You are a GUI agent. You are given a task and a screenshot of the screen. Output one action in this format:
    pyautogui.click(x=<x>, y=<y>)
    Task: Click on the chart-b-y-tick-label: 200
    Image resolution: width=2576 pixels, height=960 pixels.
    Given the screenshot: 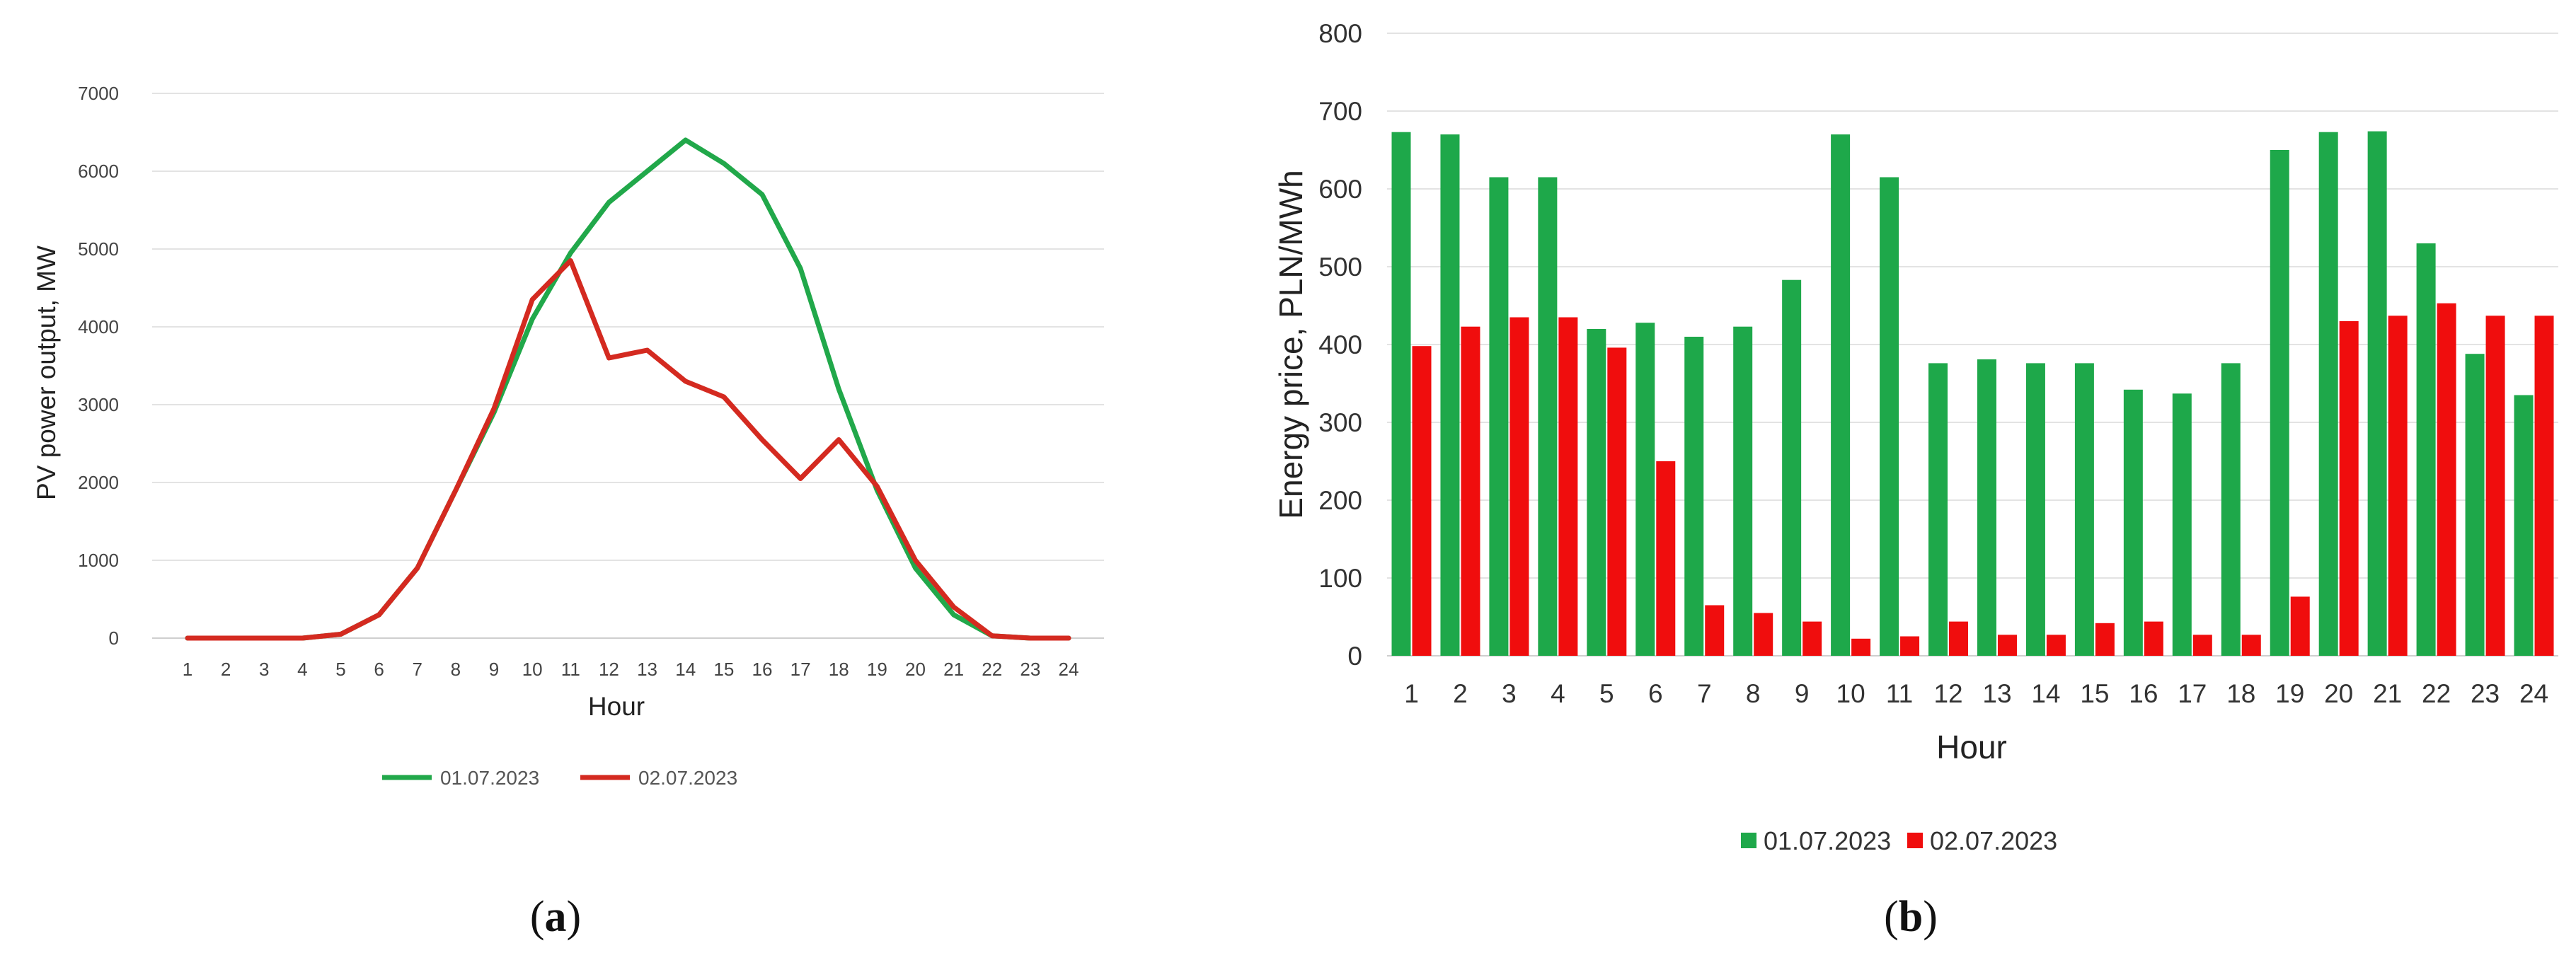 What is the action you would take?
    pyautogui.click(x=1340, y=500)
    